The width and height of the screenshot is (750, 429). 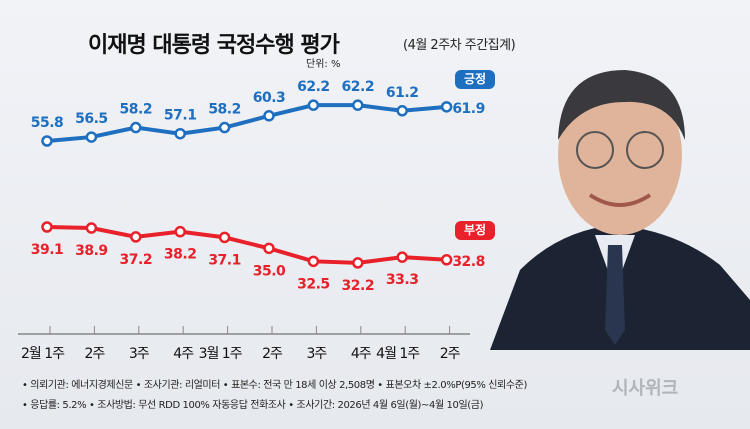 I want to click on data-label: 38.9, so click(x=91, y=251).